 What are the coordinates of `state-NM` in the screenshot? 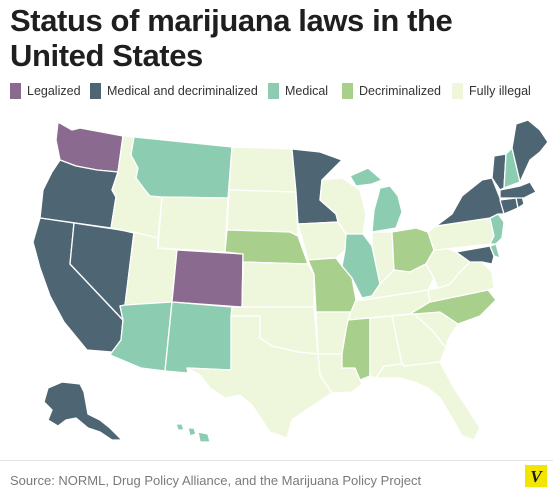 It's located at (198, 337).